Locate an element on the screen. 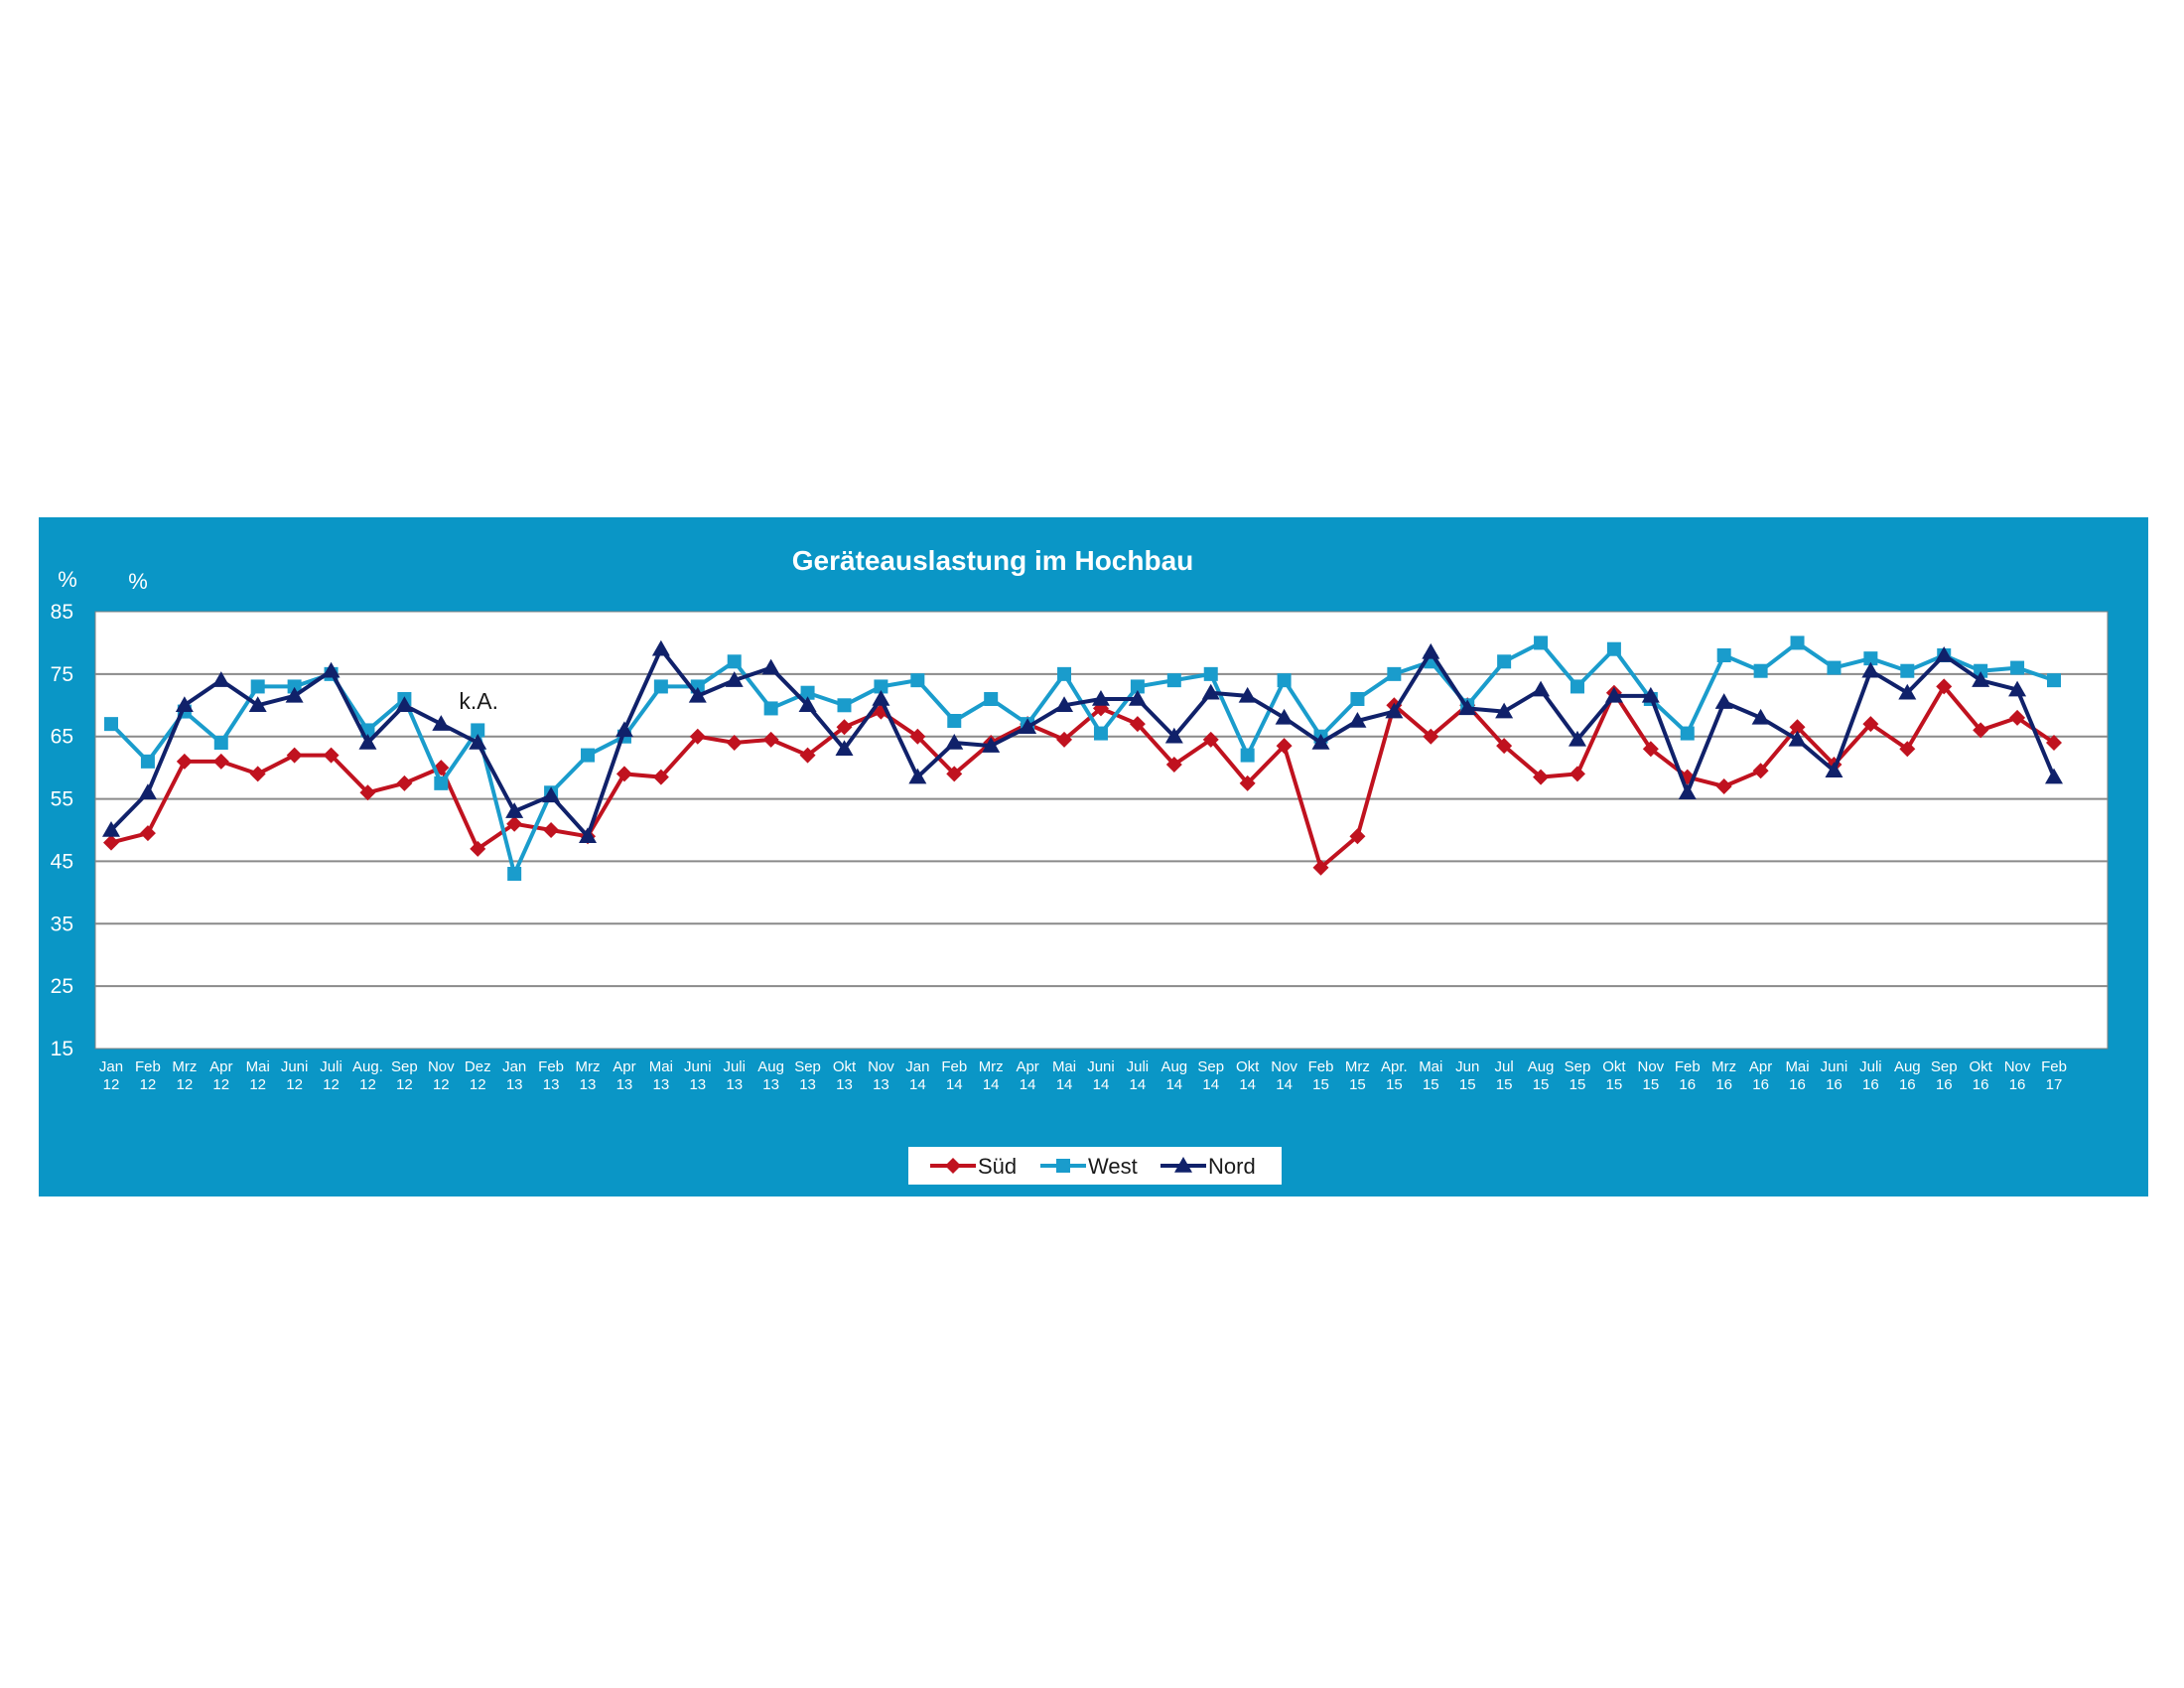 This screenshot has width=2184, height=1688. x-tick-month: Jan is located at coordinates (111, 1066).